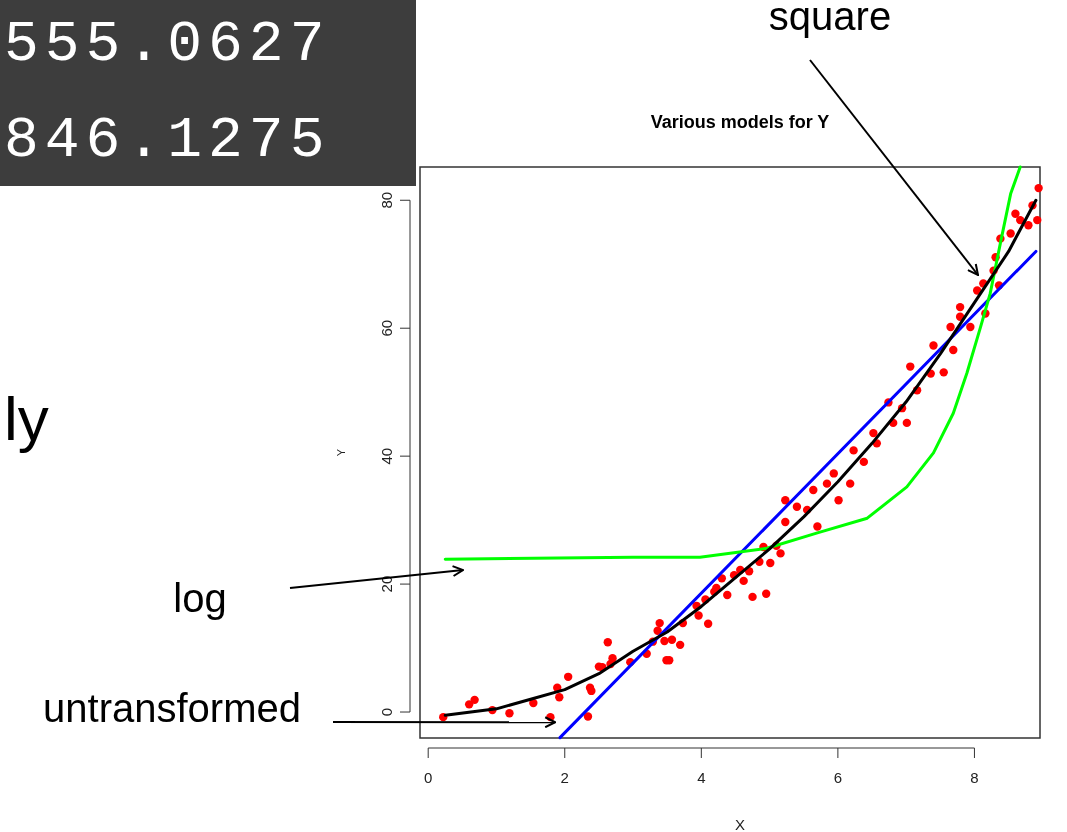  What do you see at coordinates (830, 19) in the screenshot?
I see `text: square` at bounding box center [830, 19].